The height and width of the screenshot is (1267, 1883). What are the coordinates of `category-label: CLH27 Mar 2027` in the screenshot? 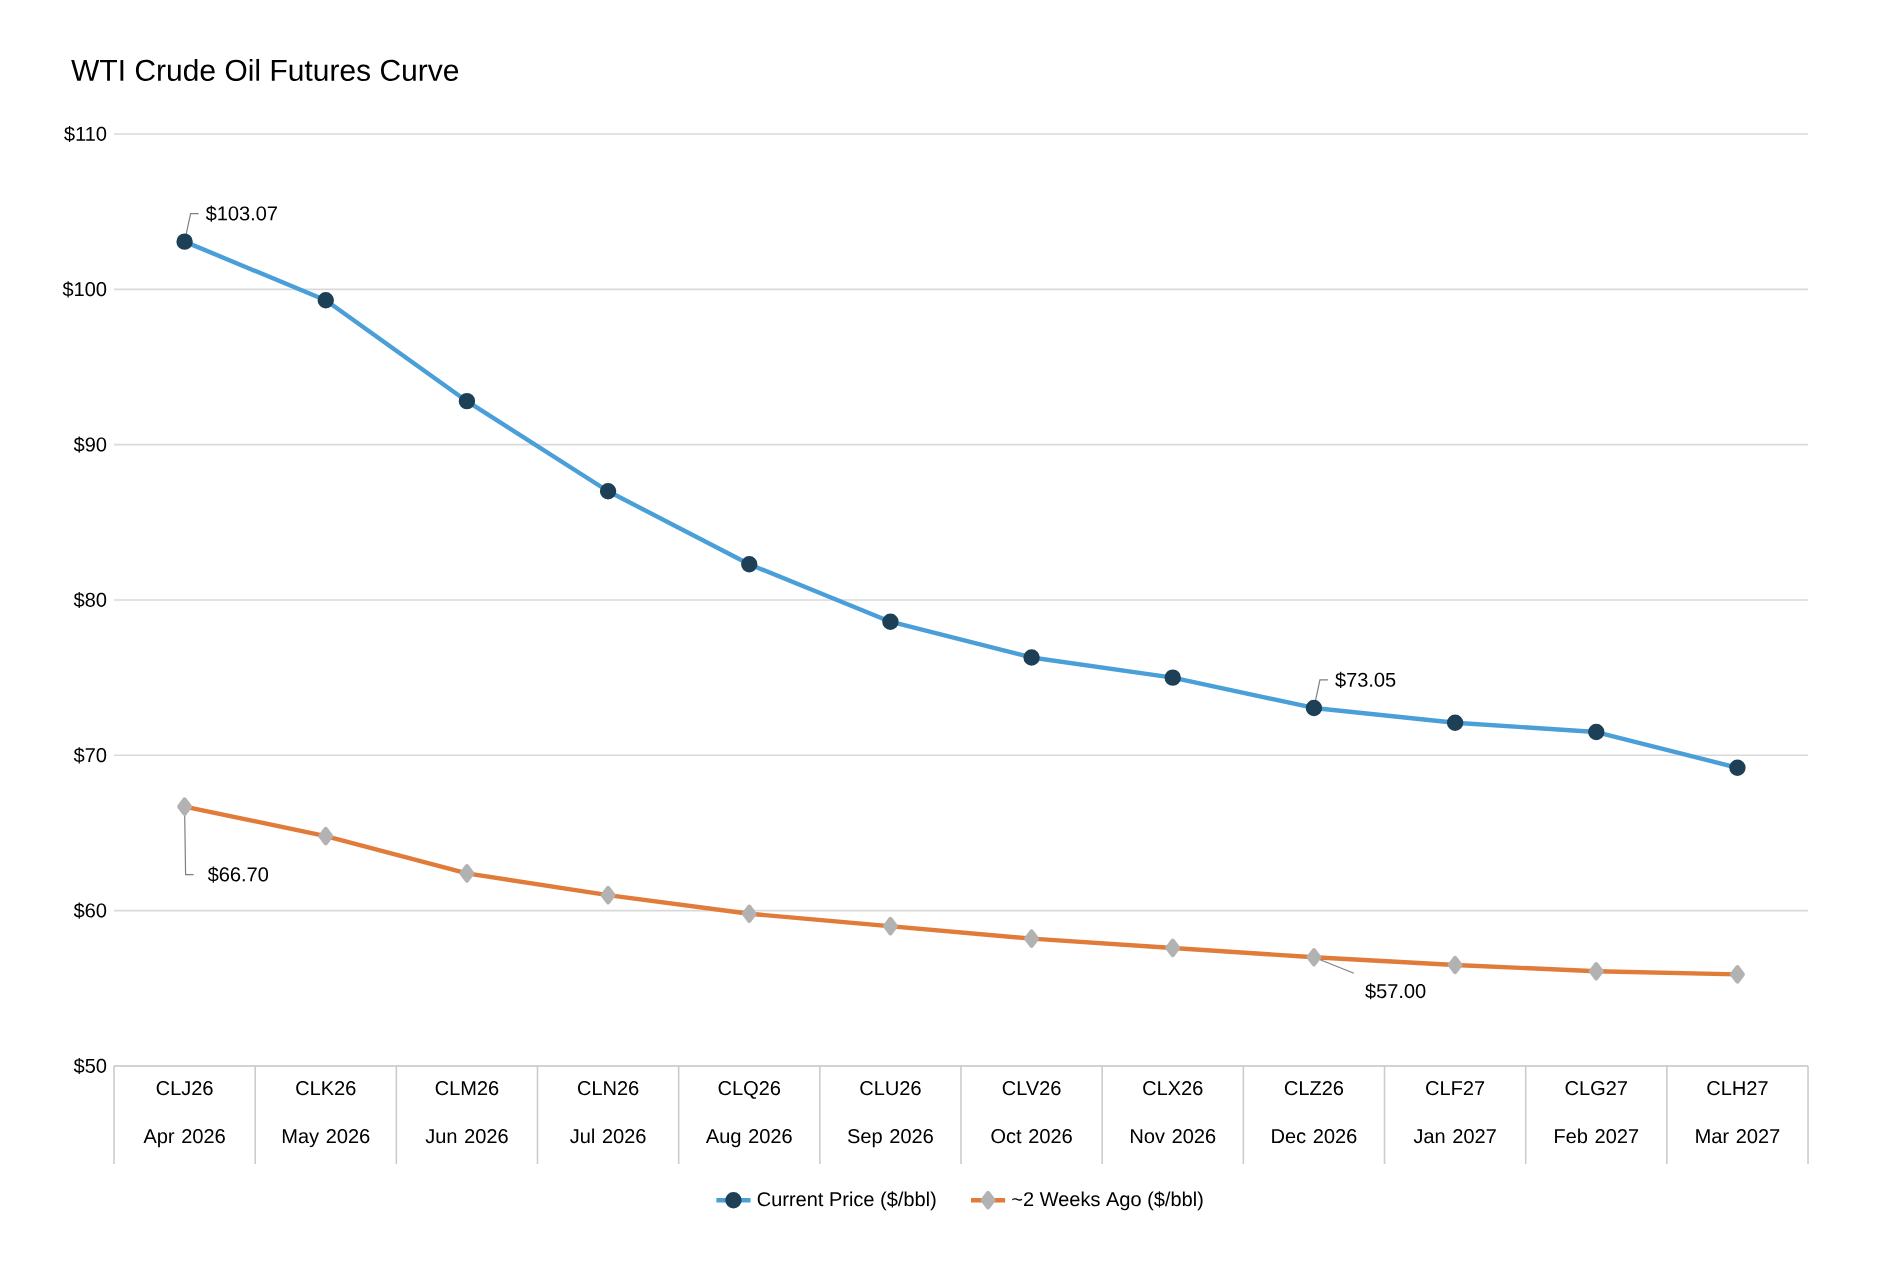 It's located at (1738, 1112).